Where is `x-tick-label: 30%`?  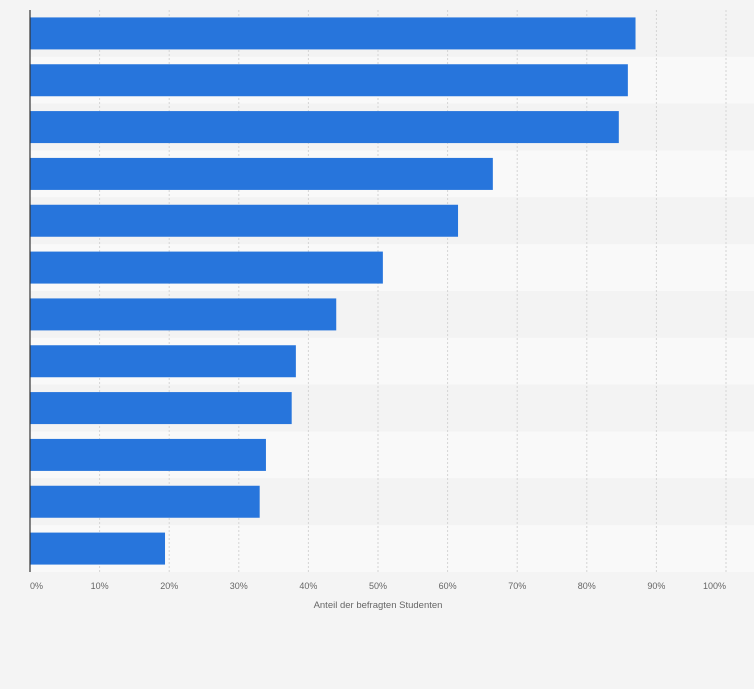
x-tick-label: 30% is located at coordinates (239, 586).